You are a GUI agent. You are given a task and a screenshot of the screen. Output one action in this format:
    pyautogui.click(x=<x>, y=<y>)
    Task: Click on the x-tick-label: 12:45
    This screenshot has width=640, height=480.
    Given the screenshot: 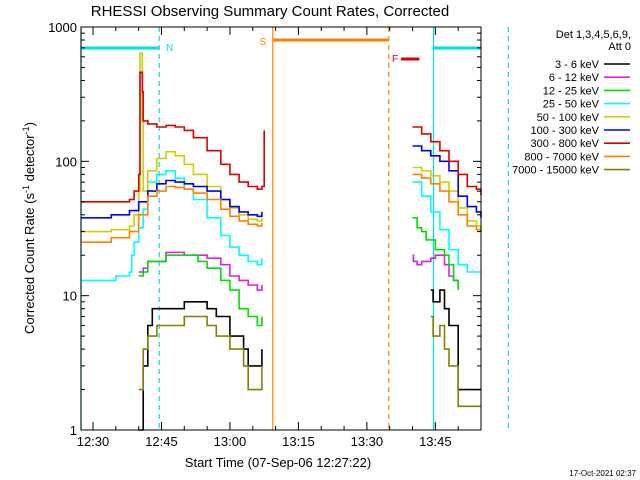 What is the action you would take?
    pyautogui.click(x=161, y=441)
    